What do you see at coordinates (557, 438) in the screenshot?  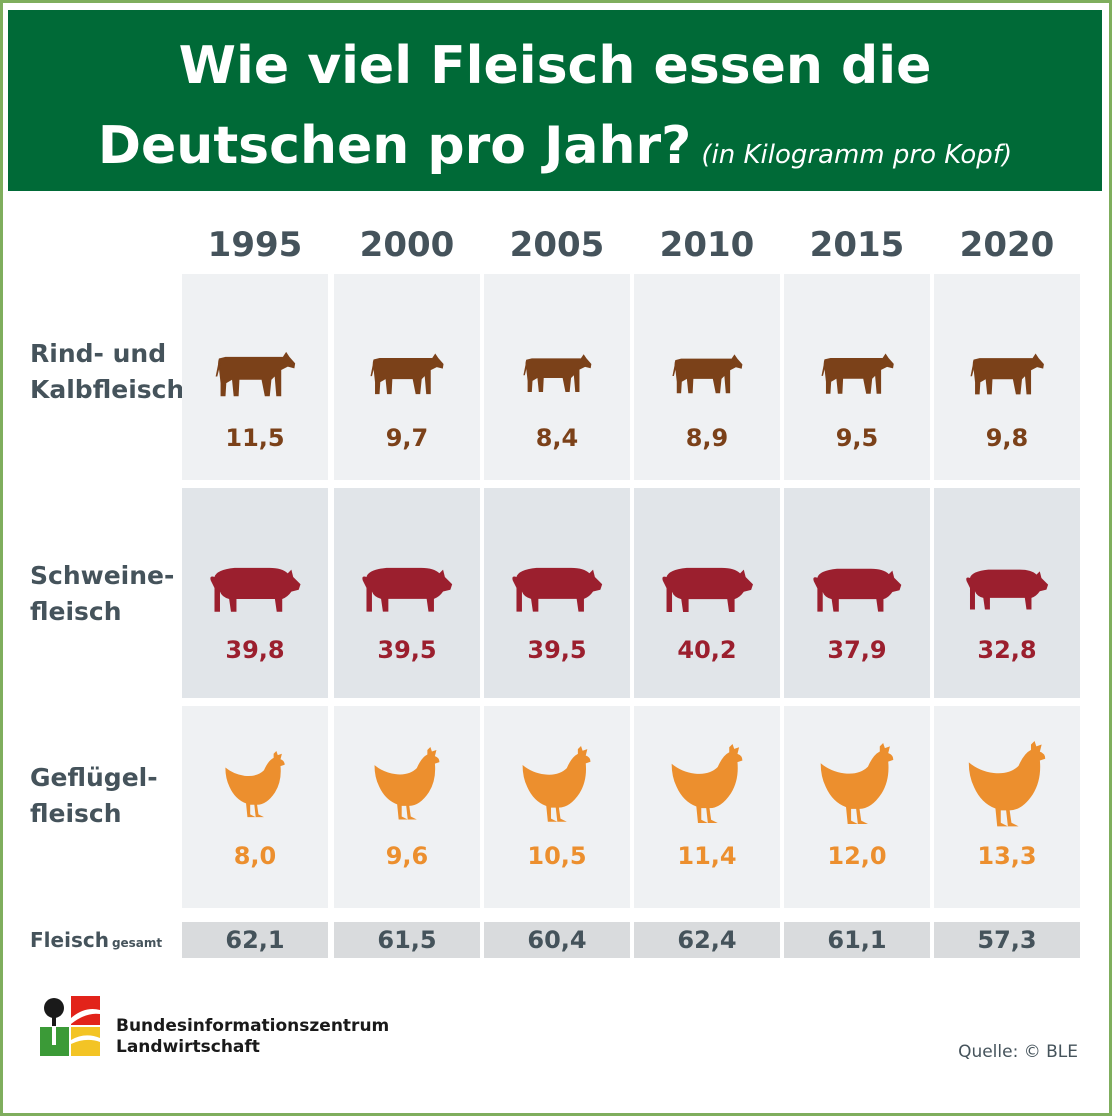 I see `value-label: 8,4` at bounding box center [557, 438].